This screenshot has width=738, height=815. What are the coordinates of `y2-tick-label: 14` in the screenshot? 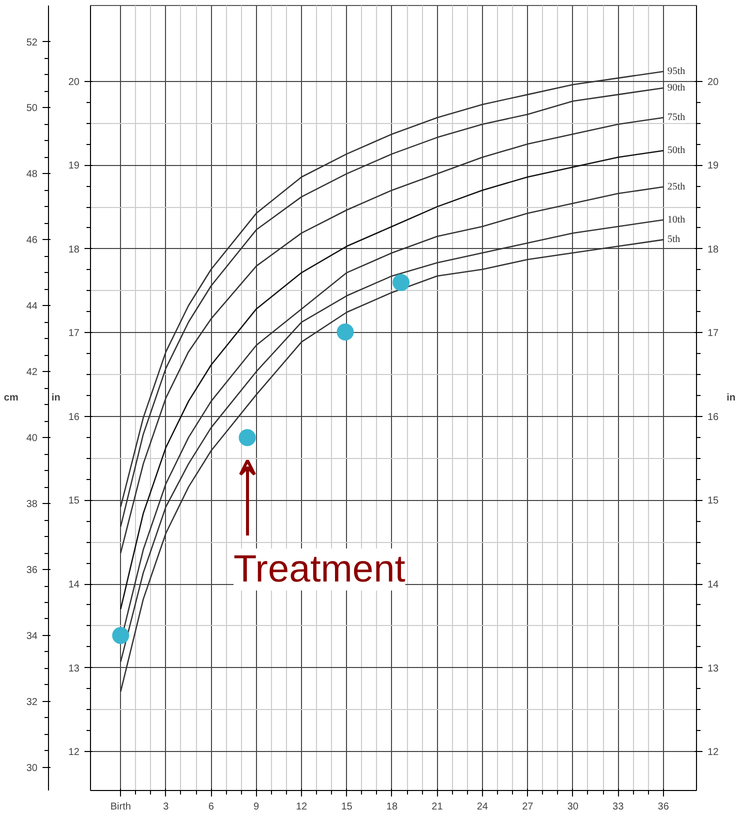 It's located at (74, 585).